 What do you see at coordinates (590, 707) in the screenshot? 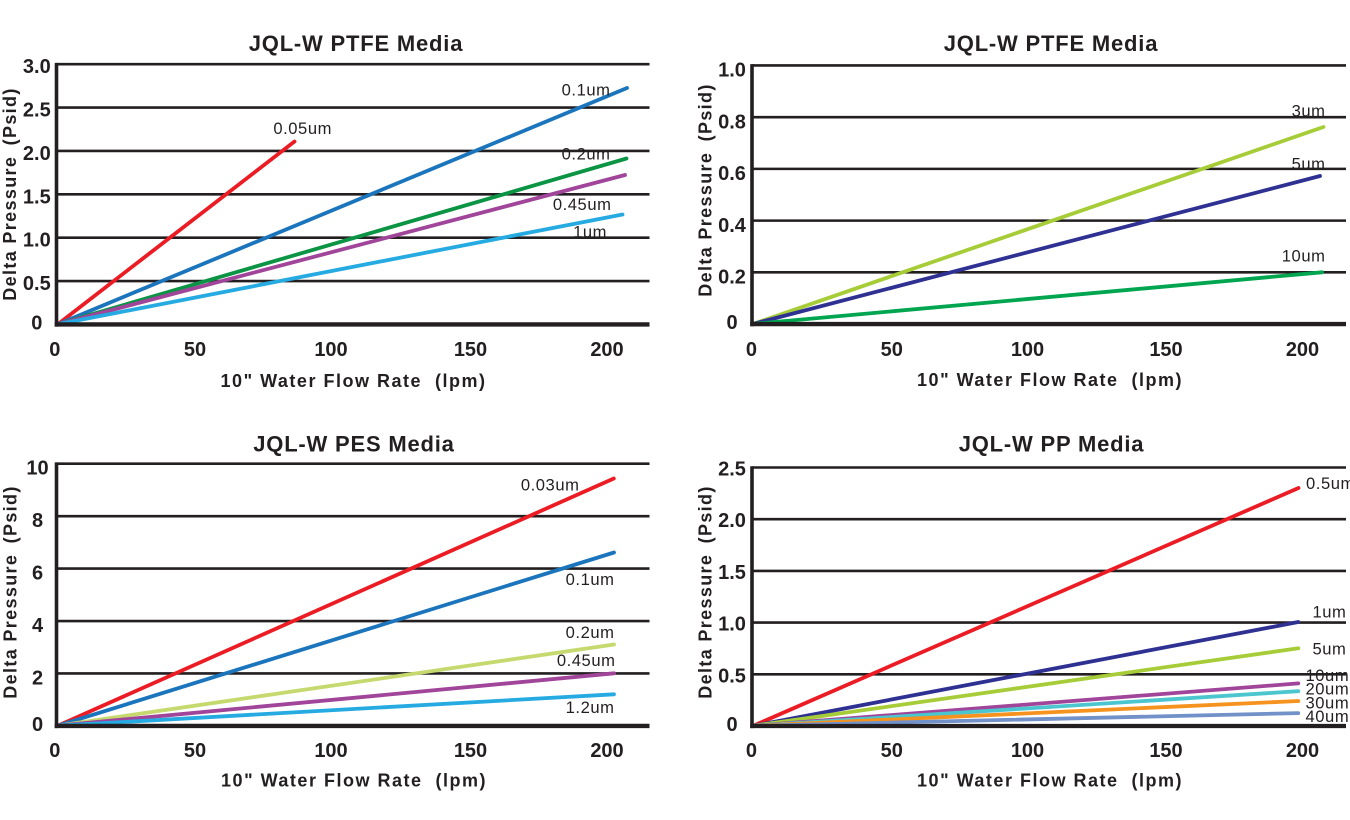
I see `svg-text: 1.2um` at bounding box center [590, 707].